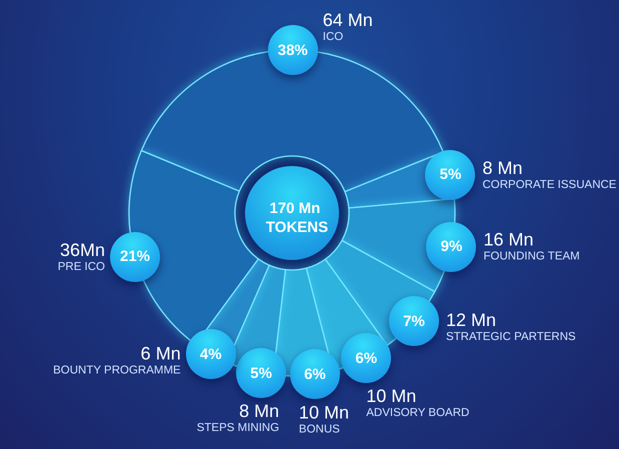  What do you see at coordinates (347, 20) in the screenshot?
I see `data-label: 64 Mn` at bounding box center [347, 20].